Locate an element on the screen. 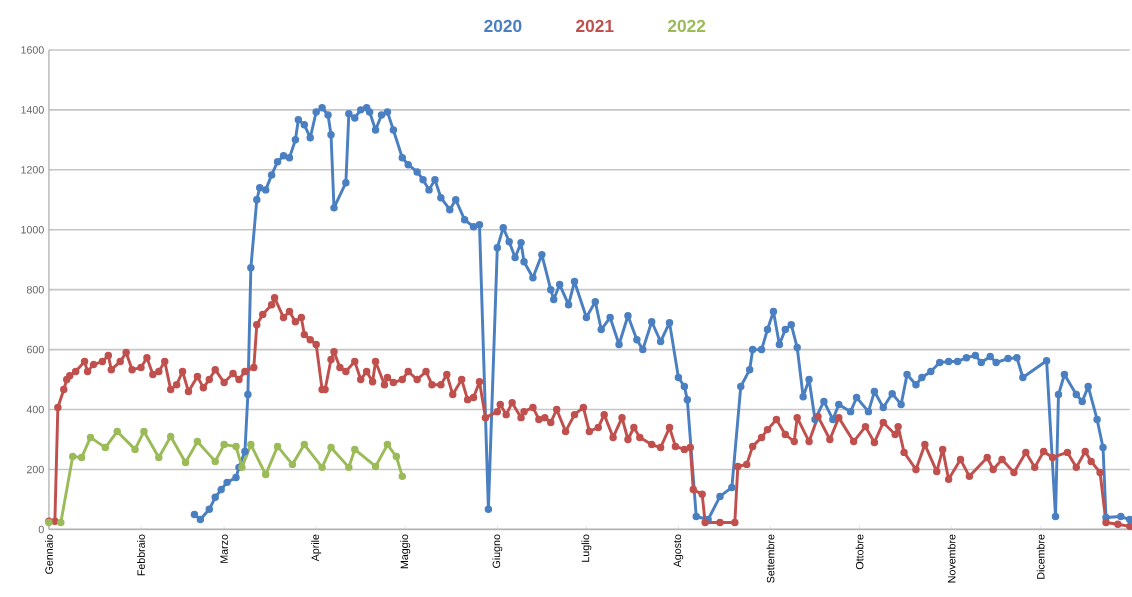  y-tick-label: 400 is located at coordinates (35, 409).